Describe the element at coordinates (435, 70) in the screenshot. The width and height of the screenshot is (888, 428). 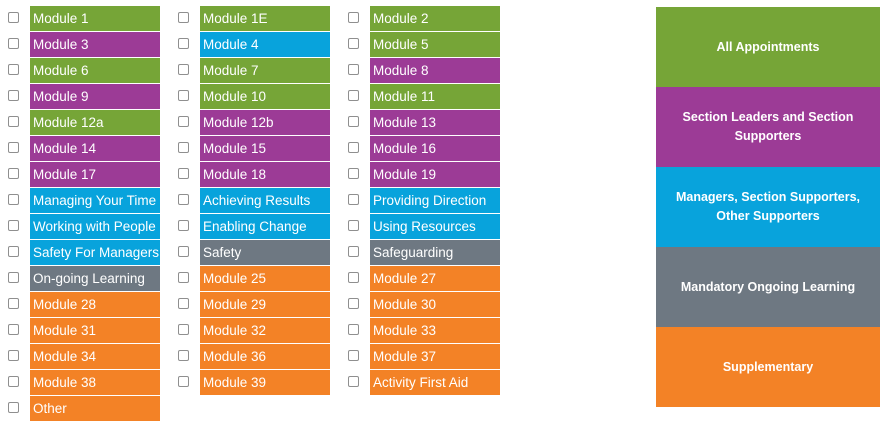
I see `module-label: Module 8` at that location.